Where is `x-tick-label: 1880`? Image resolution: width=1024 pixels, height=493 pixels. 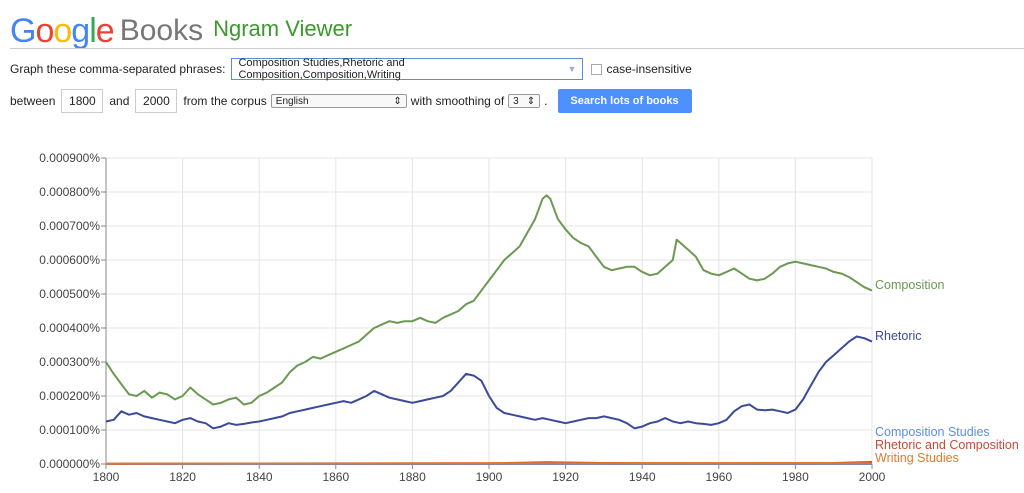 x-tick-label: 1880 is located at coordinates (412, 477).